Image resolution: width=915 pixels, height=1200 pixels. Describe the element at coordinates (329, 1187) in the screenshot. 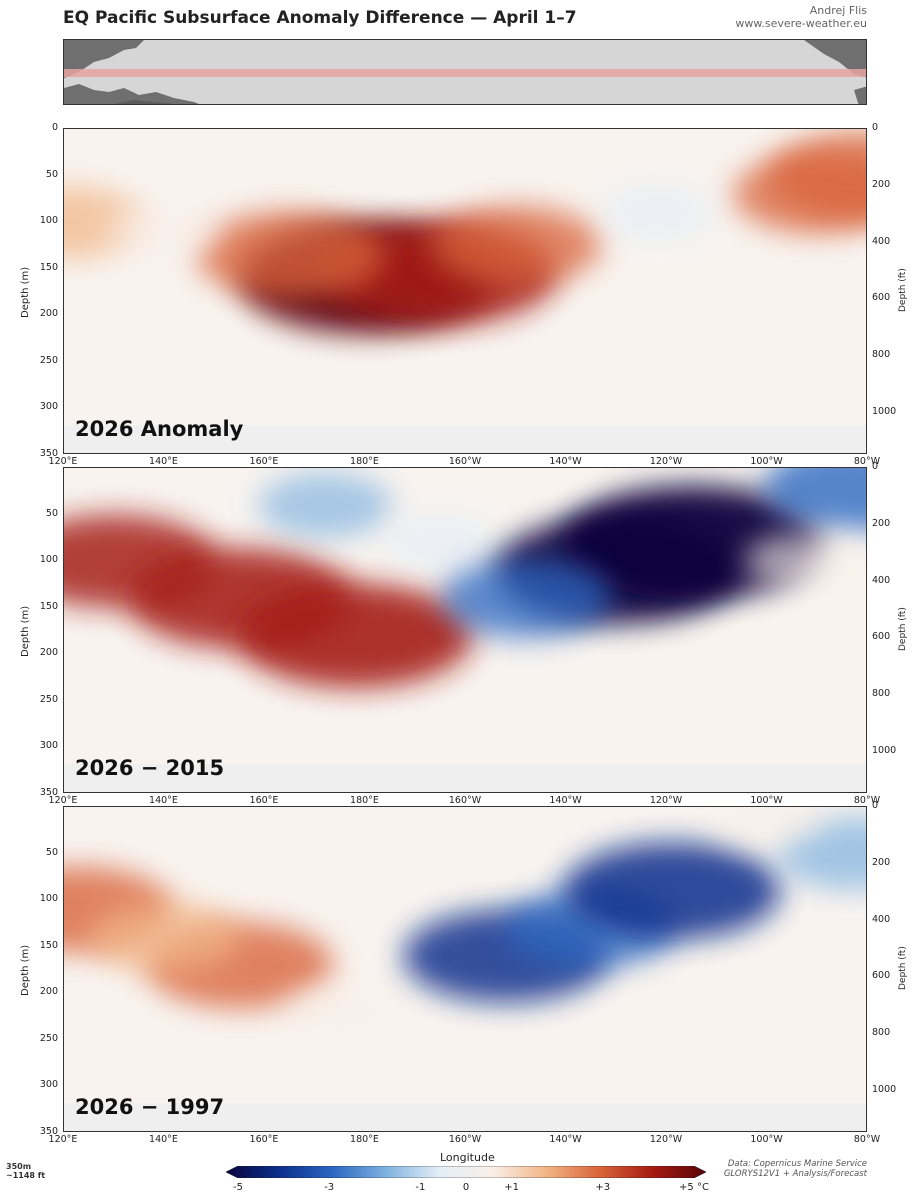

I see `colorbar-tick: -3` at that location.